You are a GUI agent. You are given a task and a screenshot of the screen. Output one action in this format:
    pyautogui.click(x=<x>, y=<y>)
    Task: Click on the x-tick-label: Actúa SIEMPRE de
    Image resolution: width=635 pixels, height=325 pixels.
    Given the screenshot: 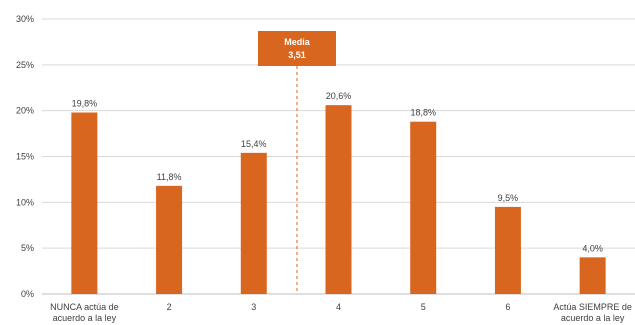 What is the action you would take?
    pyautogui.click(x=592, y=307)
    